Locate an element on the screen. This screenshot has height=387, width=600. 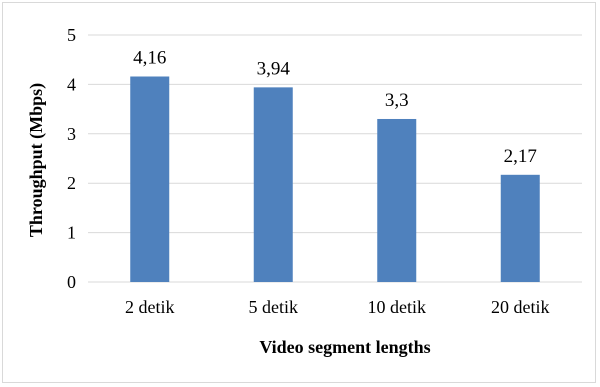
data-label: 3,3 is located at coordinates (397, 100).